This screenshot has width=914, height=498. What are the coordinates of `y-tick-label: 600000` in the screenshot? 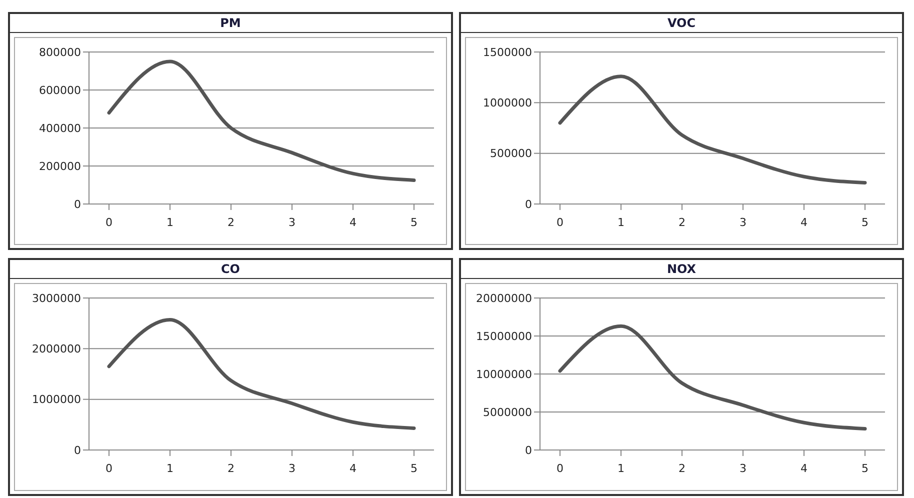 It's located at (60, 90).